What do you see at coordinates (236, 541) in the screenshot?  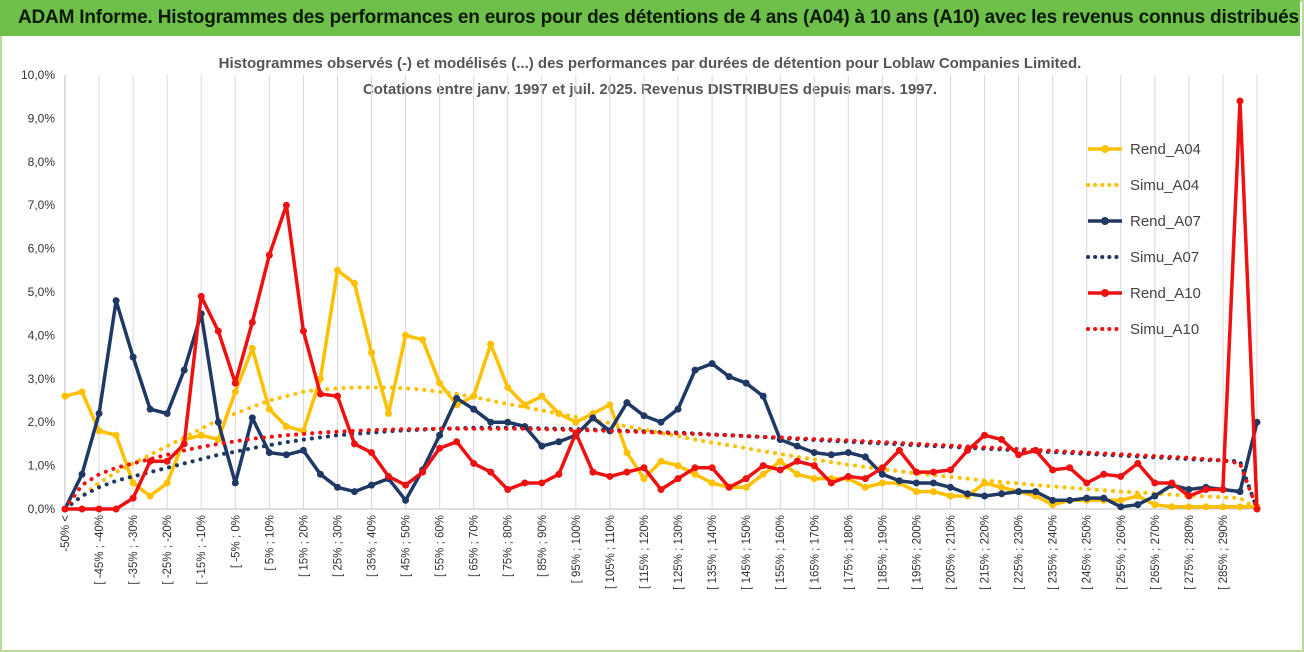 I see `x-tick-label: [ -5% ; 0%` at bounding box center [236, 541].